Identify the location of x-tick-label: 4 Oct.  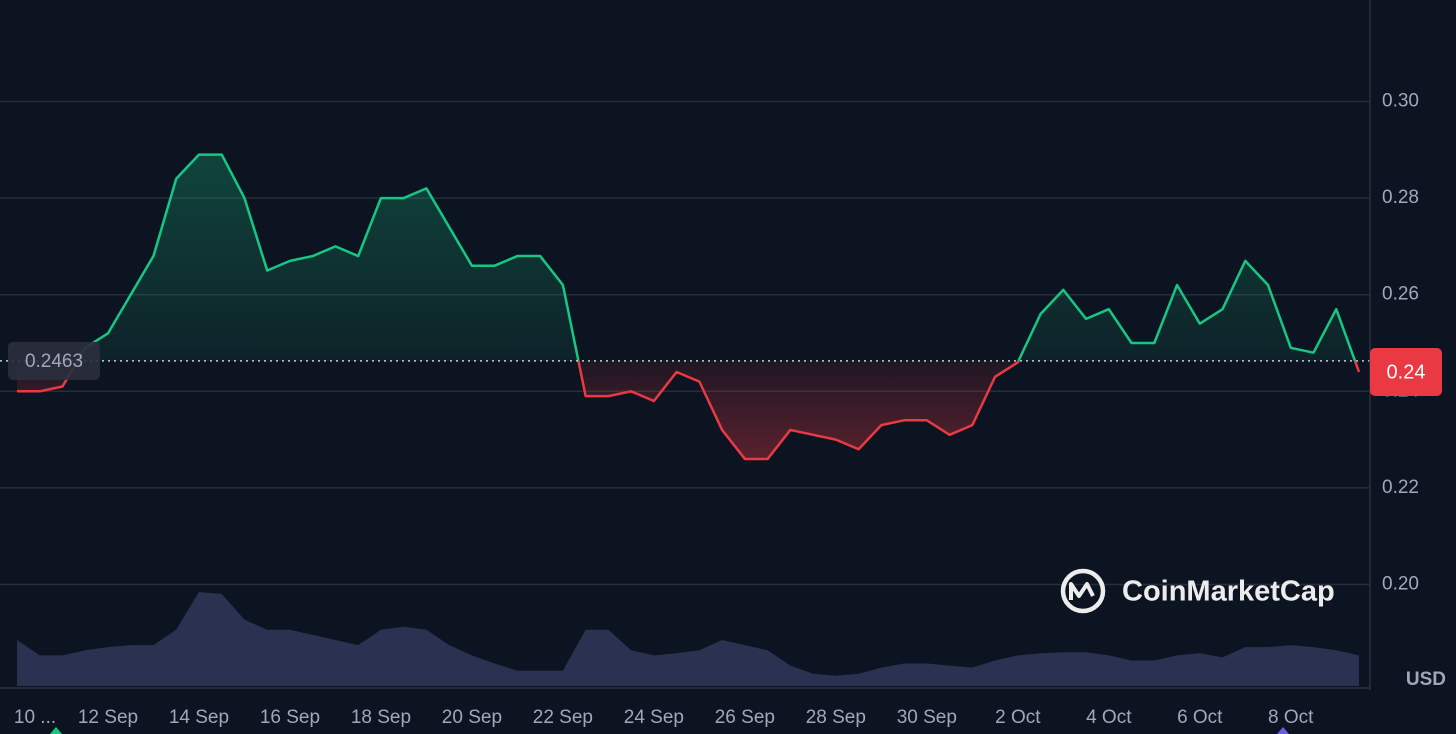
(1109, 717).